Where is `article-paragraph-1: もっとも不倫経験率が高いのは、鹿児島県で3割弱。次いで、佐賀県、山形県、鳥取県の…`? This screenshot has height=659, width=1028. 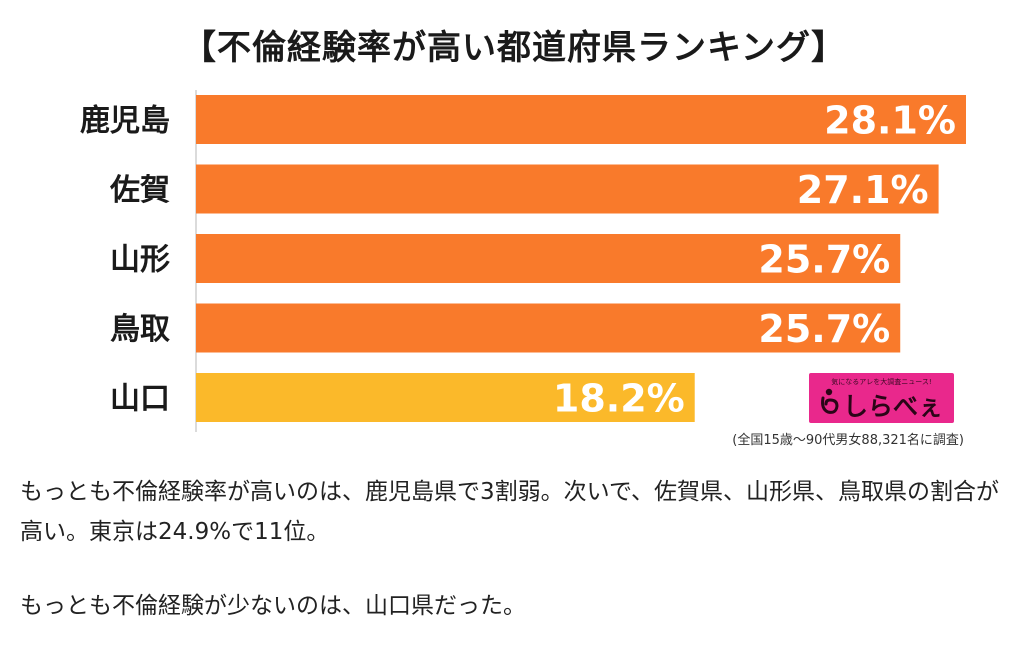 article-paragraph-1: もっとも不倫経験率が高いのは、鹿児島県で3割弱。次いで、佐賀県、山形県、鳥取県の… is located at coordinates (510, 512).